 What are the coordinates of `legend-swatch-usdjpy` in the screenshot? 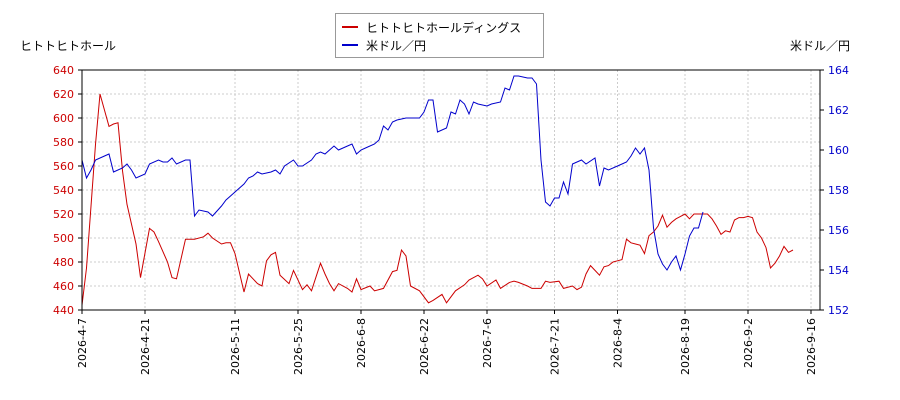 It's located at (350, 45).